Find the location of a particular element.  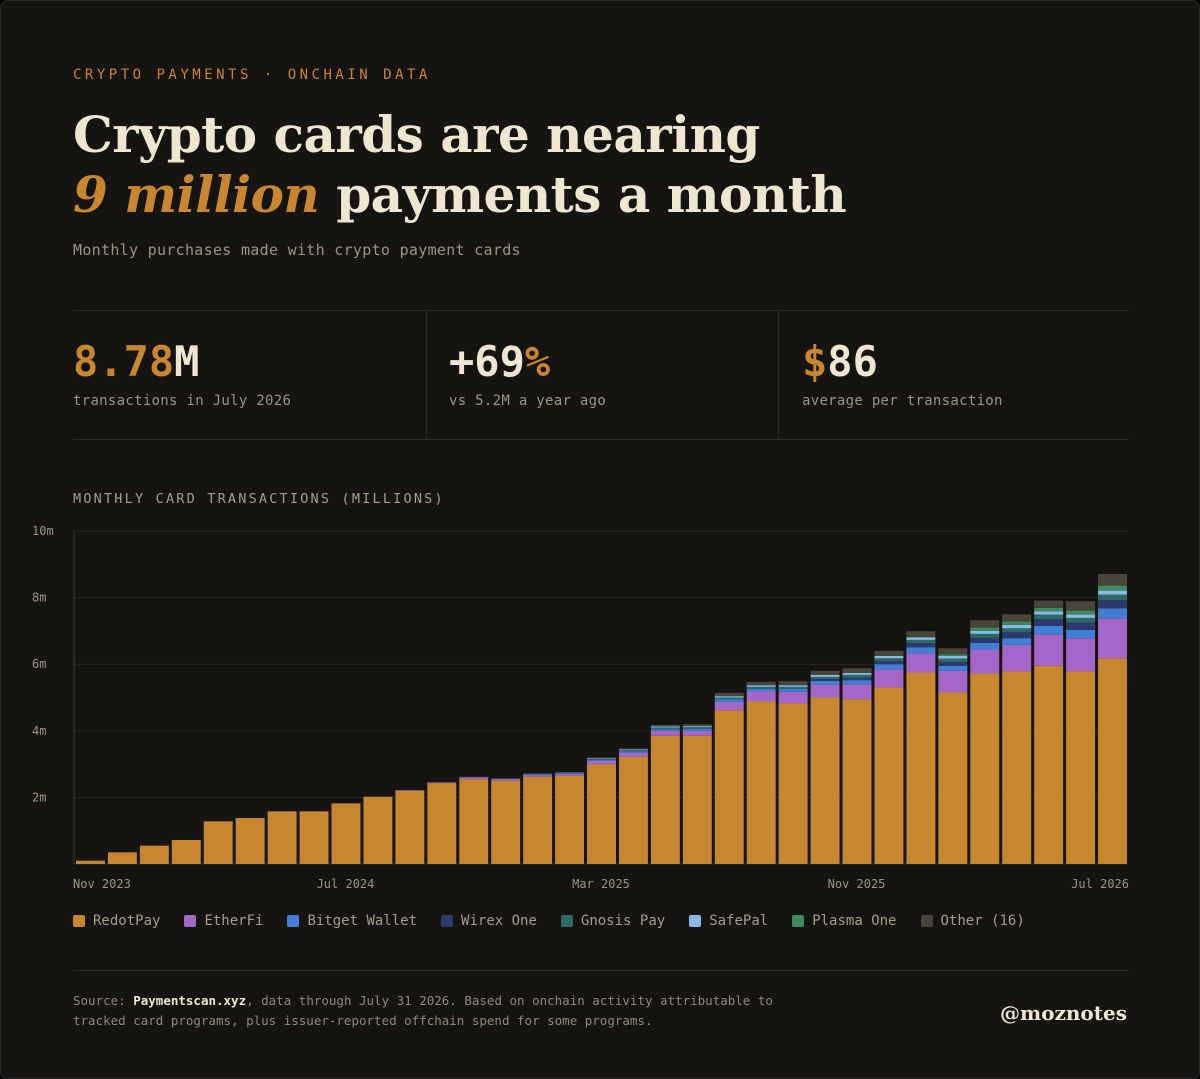

legend-label: Wirex One is located at coordinates (499, 921).